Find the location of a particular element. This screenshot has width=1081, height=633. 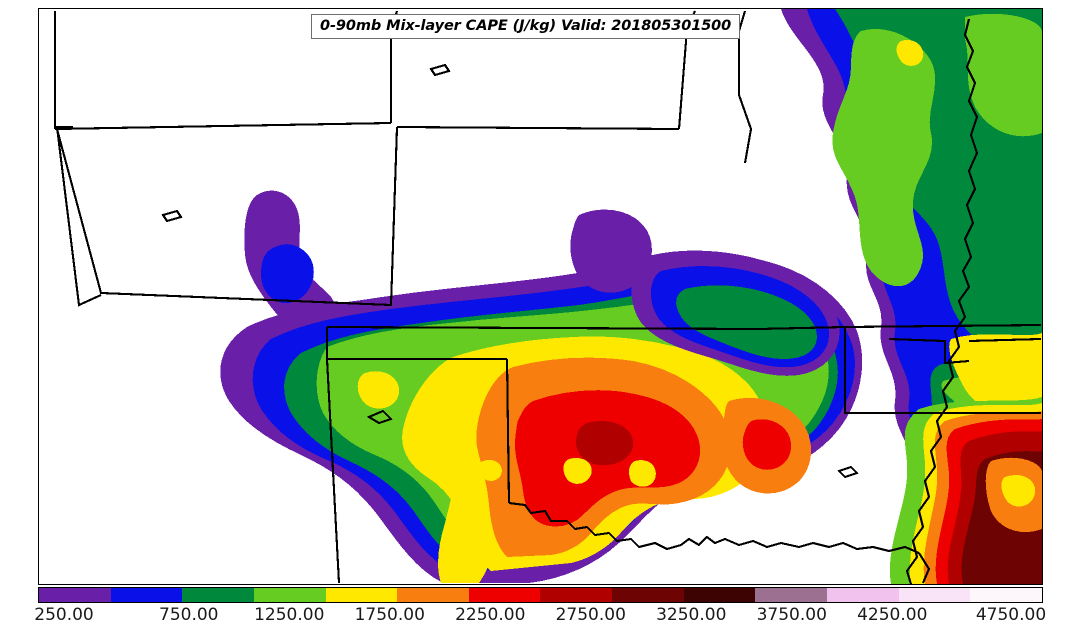

border-ms-north is located at coordinates (929, 351).